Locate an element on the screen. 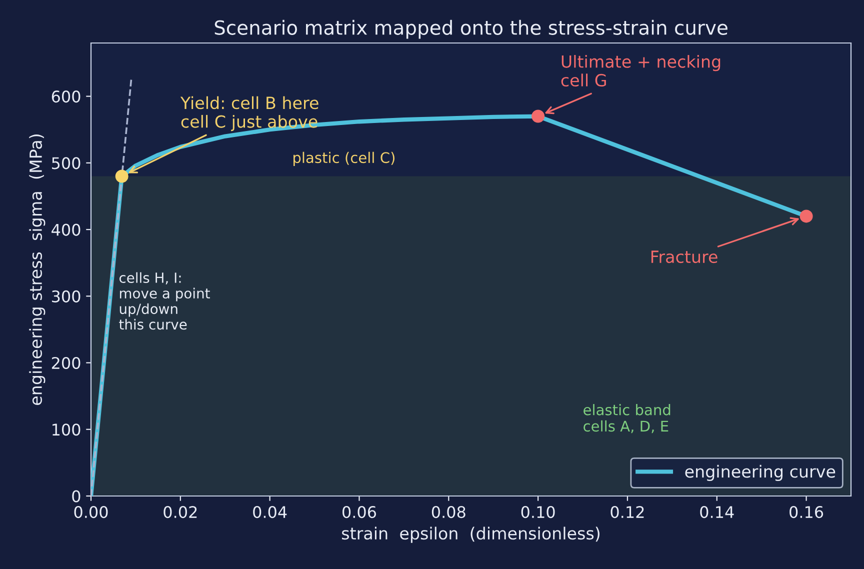 This screenshot has height=569, width=864. x-tick-label: 0.10 is located at coordinates (538, 512).